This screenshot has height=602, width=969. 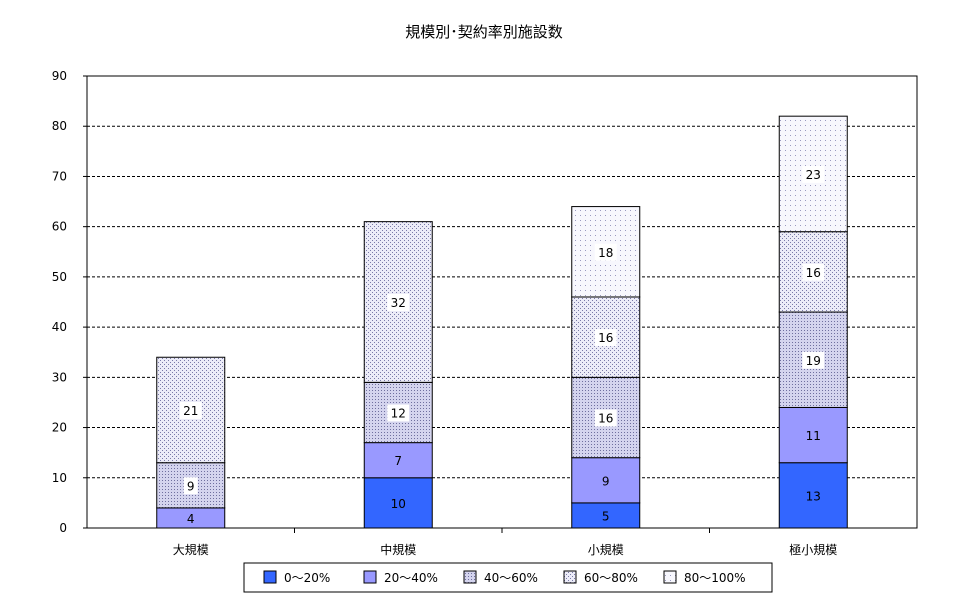 What do you see at coordinates (484, 32) in the screenshot?
I see `chart-title: 規模別･契約率別施設数` at bounding box center [484, 32].